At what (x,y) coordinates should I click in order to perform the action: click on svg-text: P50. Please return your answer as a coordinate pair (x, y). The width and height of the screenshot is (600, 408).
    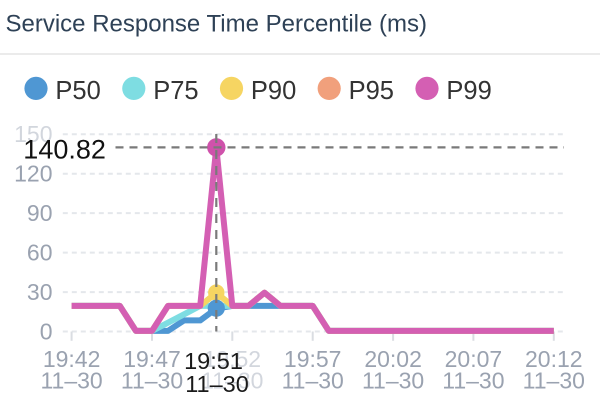
    Looking at the image, I should click on (77, 91).